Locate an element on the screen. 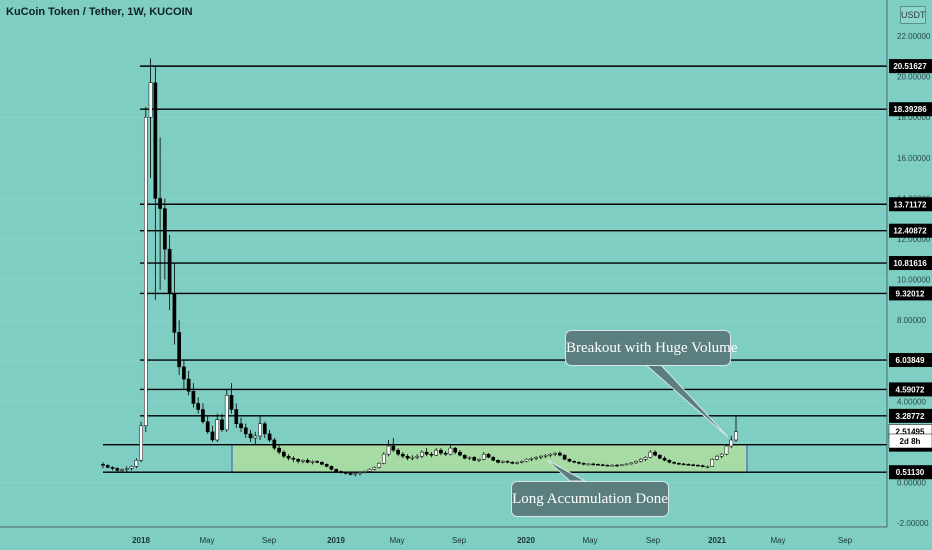  breakout-pointer is located at coordinates (686, 400).